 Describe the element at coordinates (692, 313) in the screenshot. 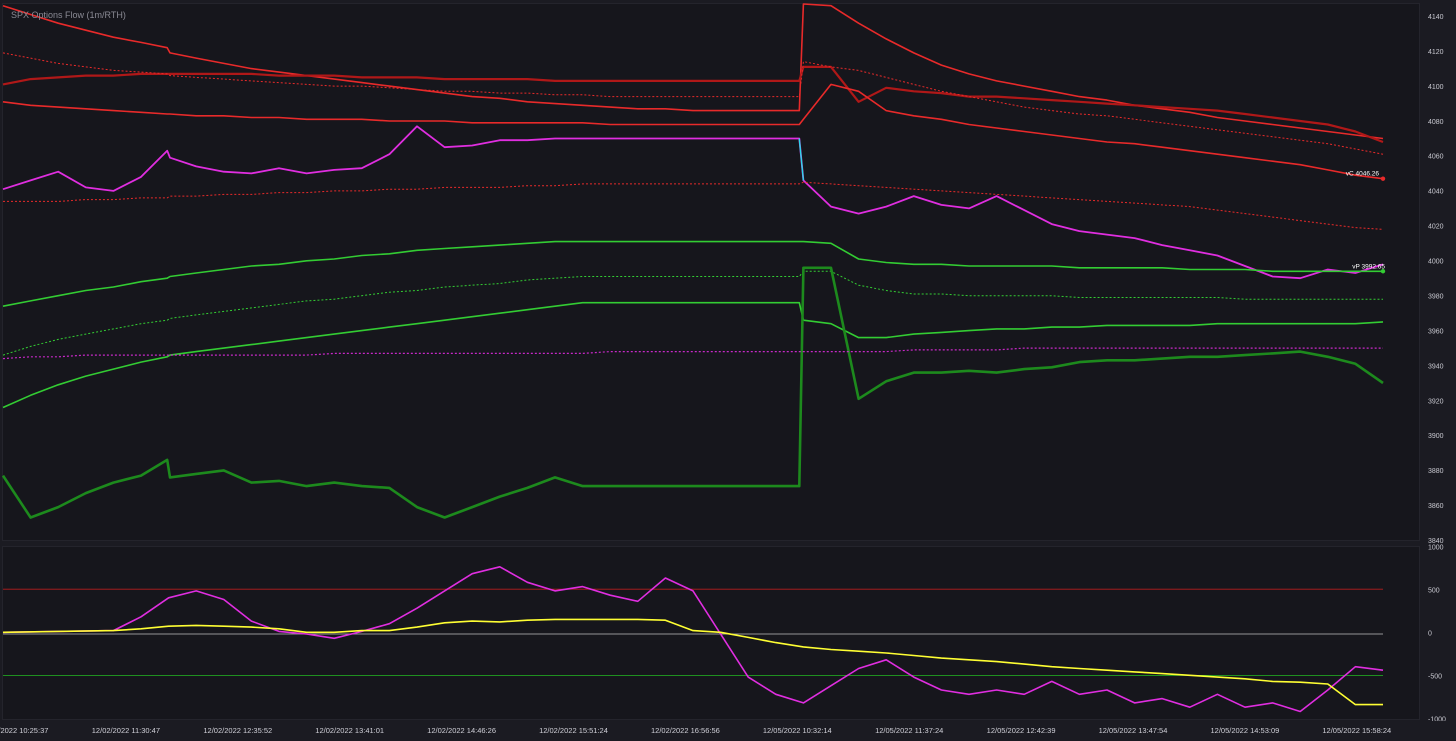

I see `series-put-dotted` at that location.